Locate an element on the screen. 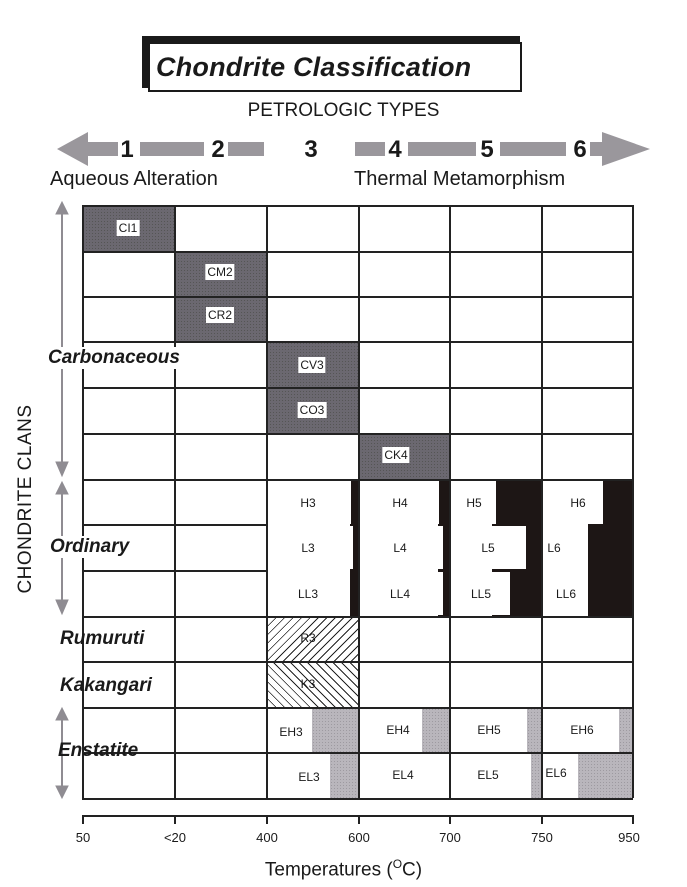  class-CM2: CM2 is located at coordinates (220, 272).